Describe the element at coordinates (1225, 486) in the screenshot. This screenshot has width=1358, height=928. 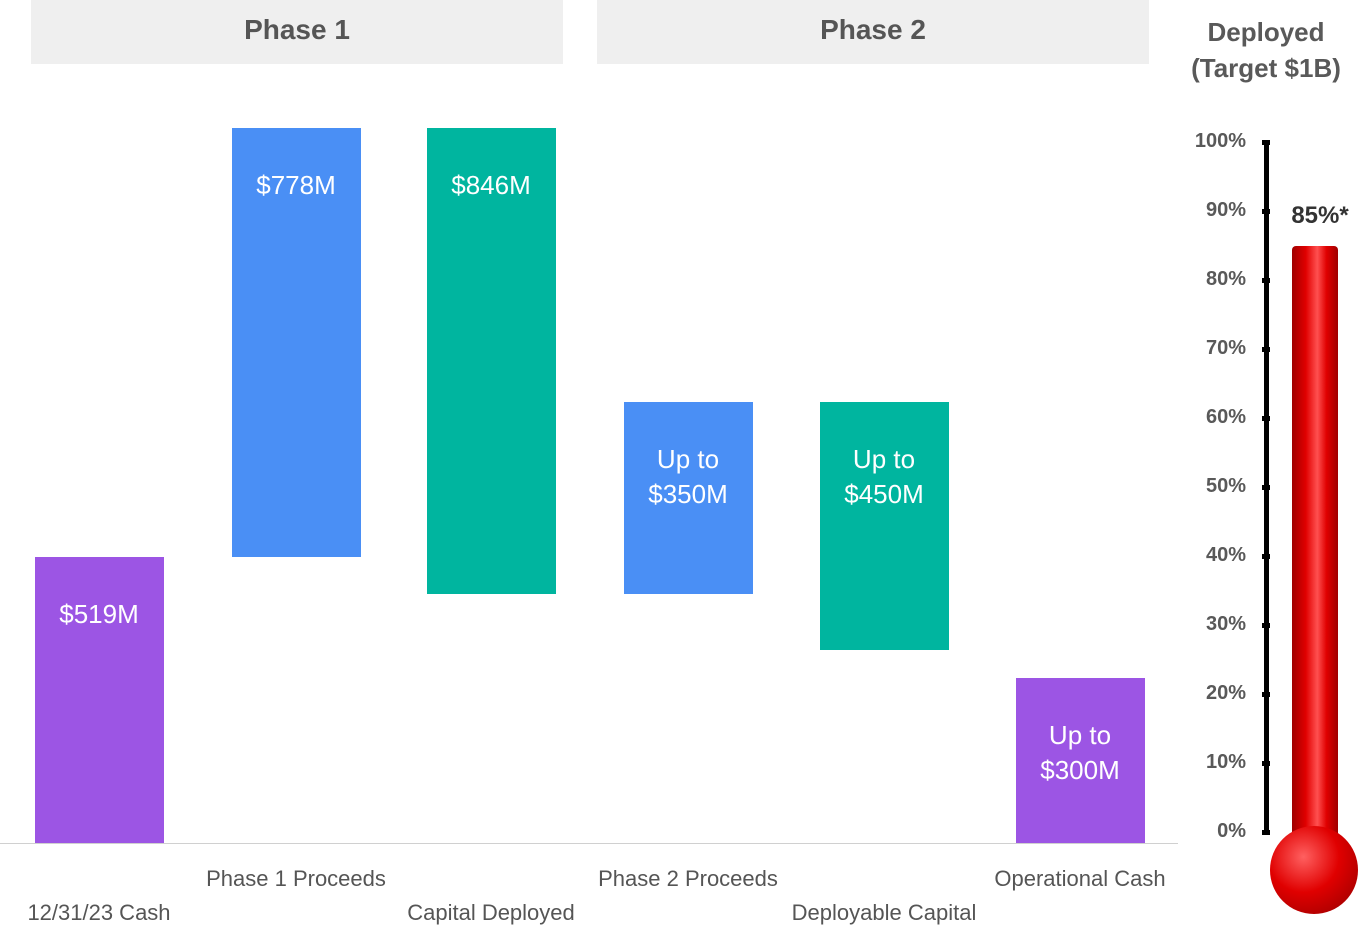
I see `y-tick-label: 50%` at that location.